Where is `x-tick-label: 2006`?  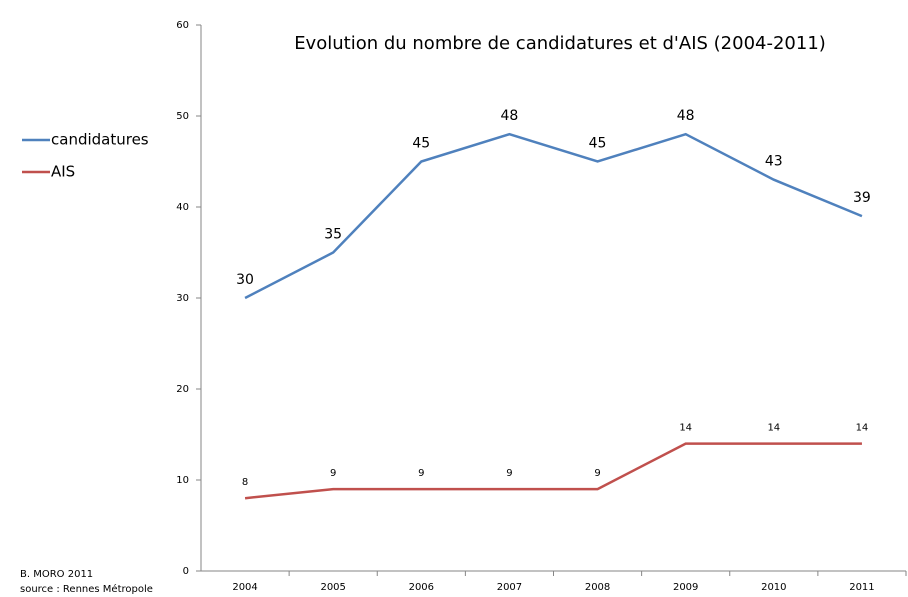
x-tick-label: 2006 is located at coordinates (421, 587).